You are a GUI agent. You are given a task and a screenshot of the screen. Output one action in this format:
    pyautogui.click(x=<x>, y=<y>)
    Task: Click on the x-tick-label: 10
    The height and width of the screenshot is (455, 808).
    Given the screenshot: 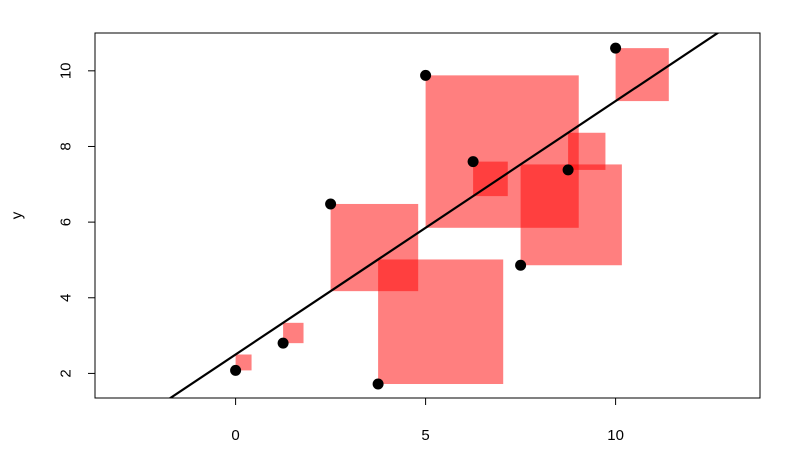 What is the action you would take?
    pyautogui.click(x=615, y=435)
    